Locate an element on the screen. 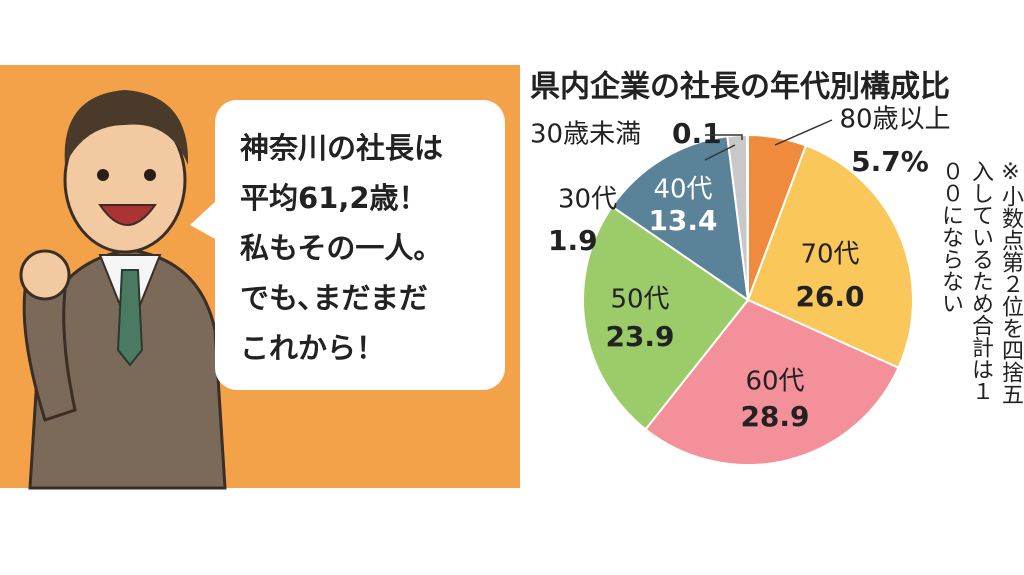 This screenshot has width=1024, height=575. value-label: 1.9 is located at coordinates (573, 240).